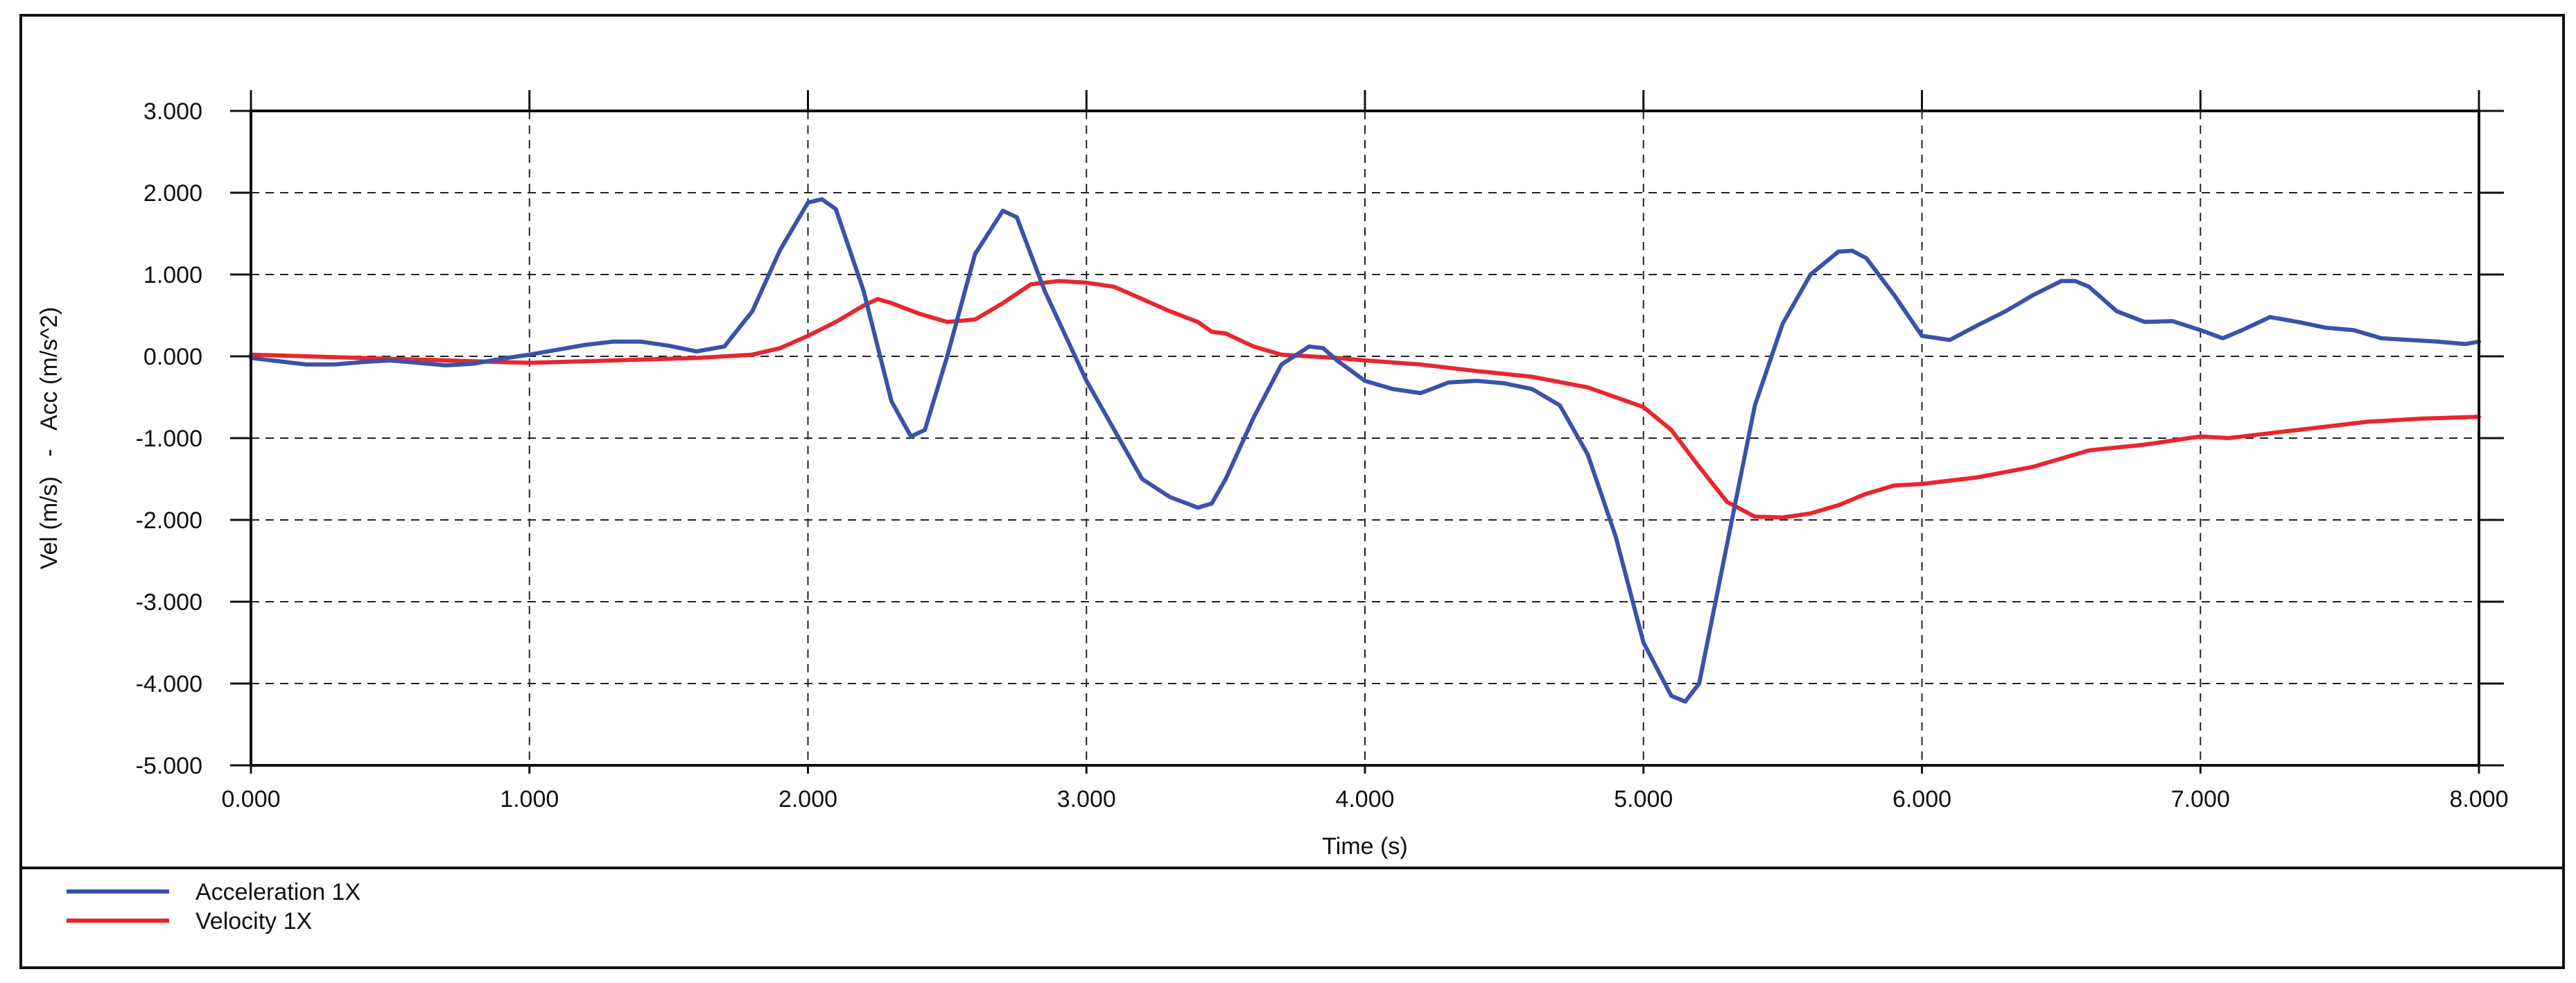 The width and height of the screenshot is (2576, 983). Describe the element at coordinates (253, 921) in the screenshot. I see `legend-label: Velocity 1X` at that location.